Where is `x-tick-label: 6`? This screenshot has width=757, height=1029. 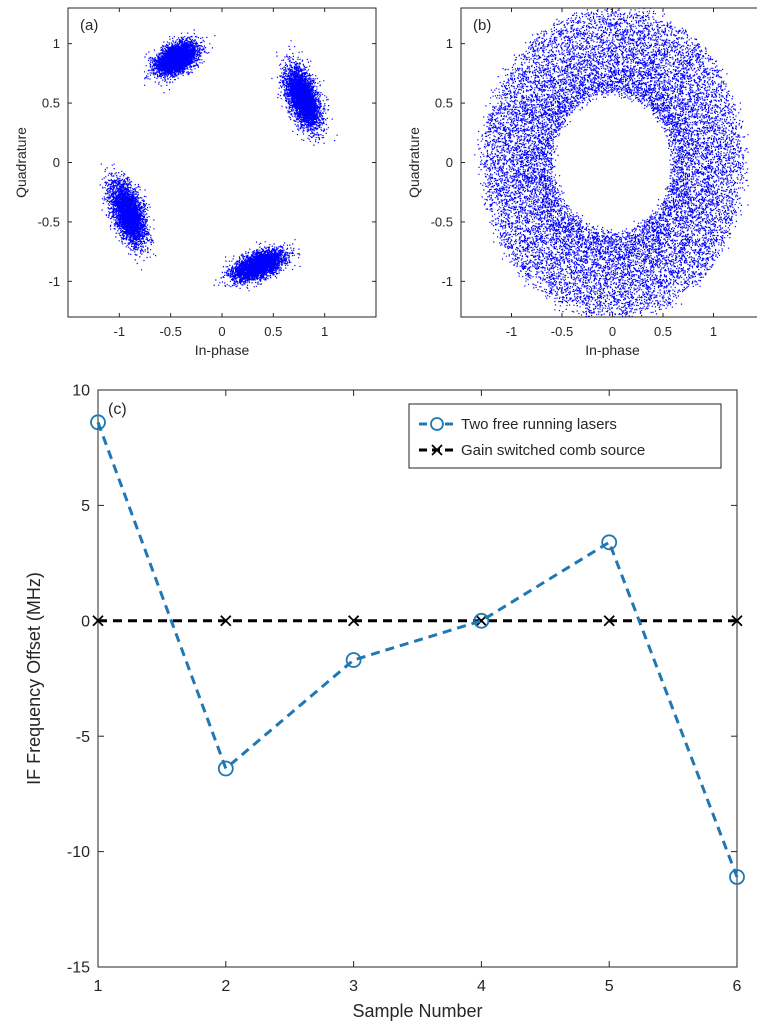
x-tick-label: 6 is located at coordinates (737, 986).